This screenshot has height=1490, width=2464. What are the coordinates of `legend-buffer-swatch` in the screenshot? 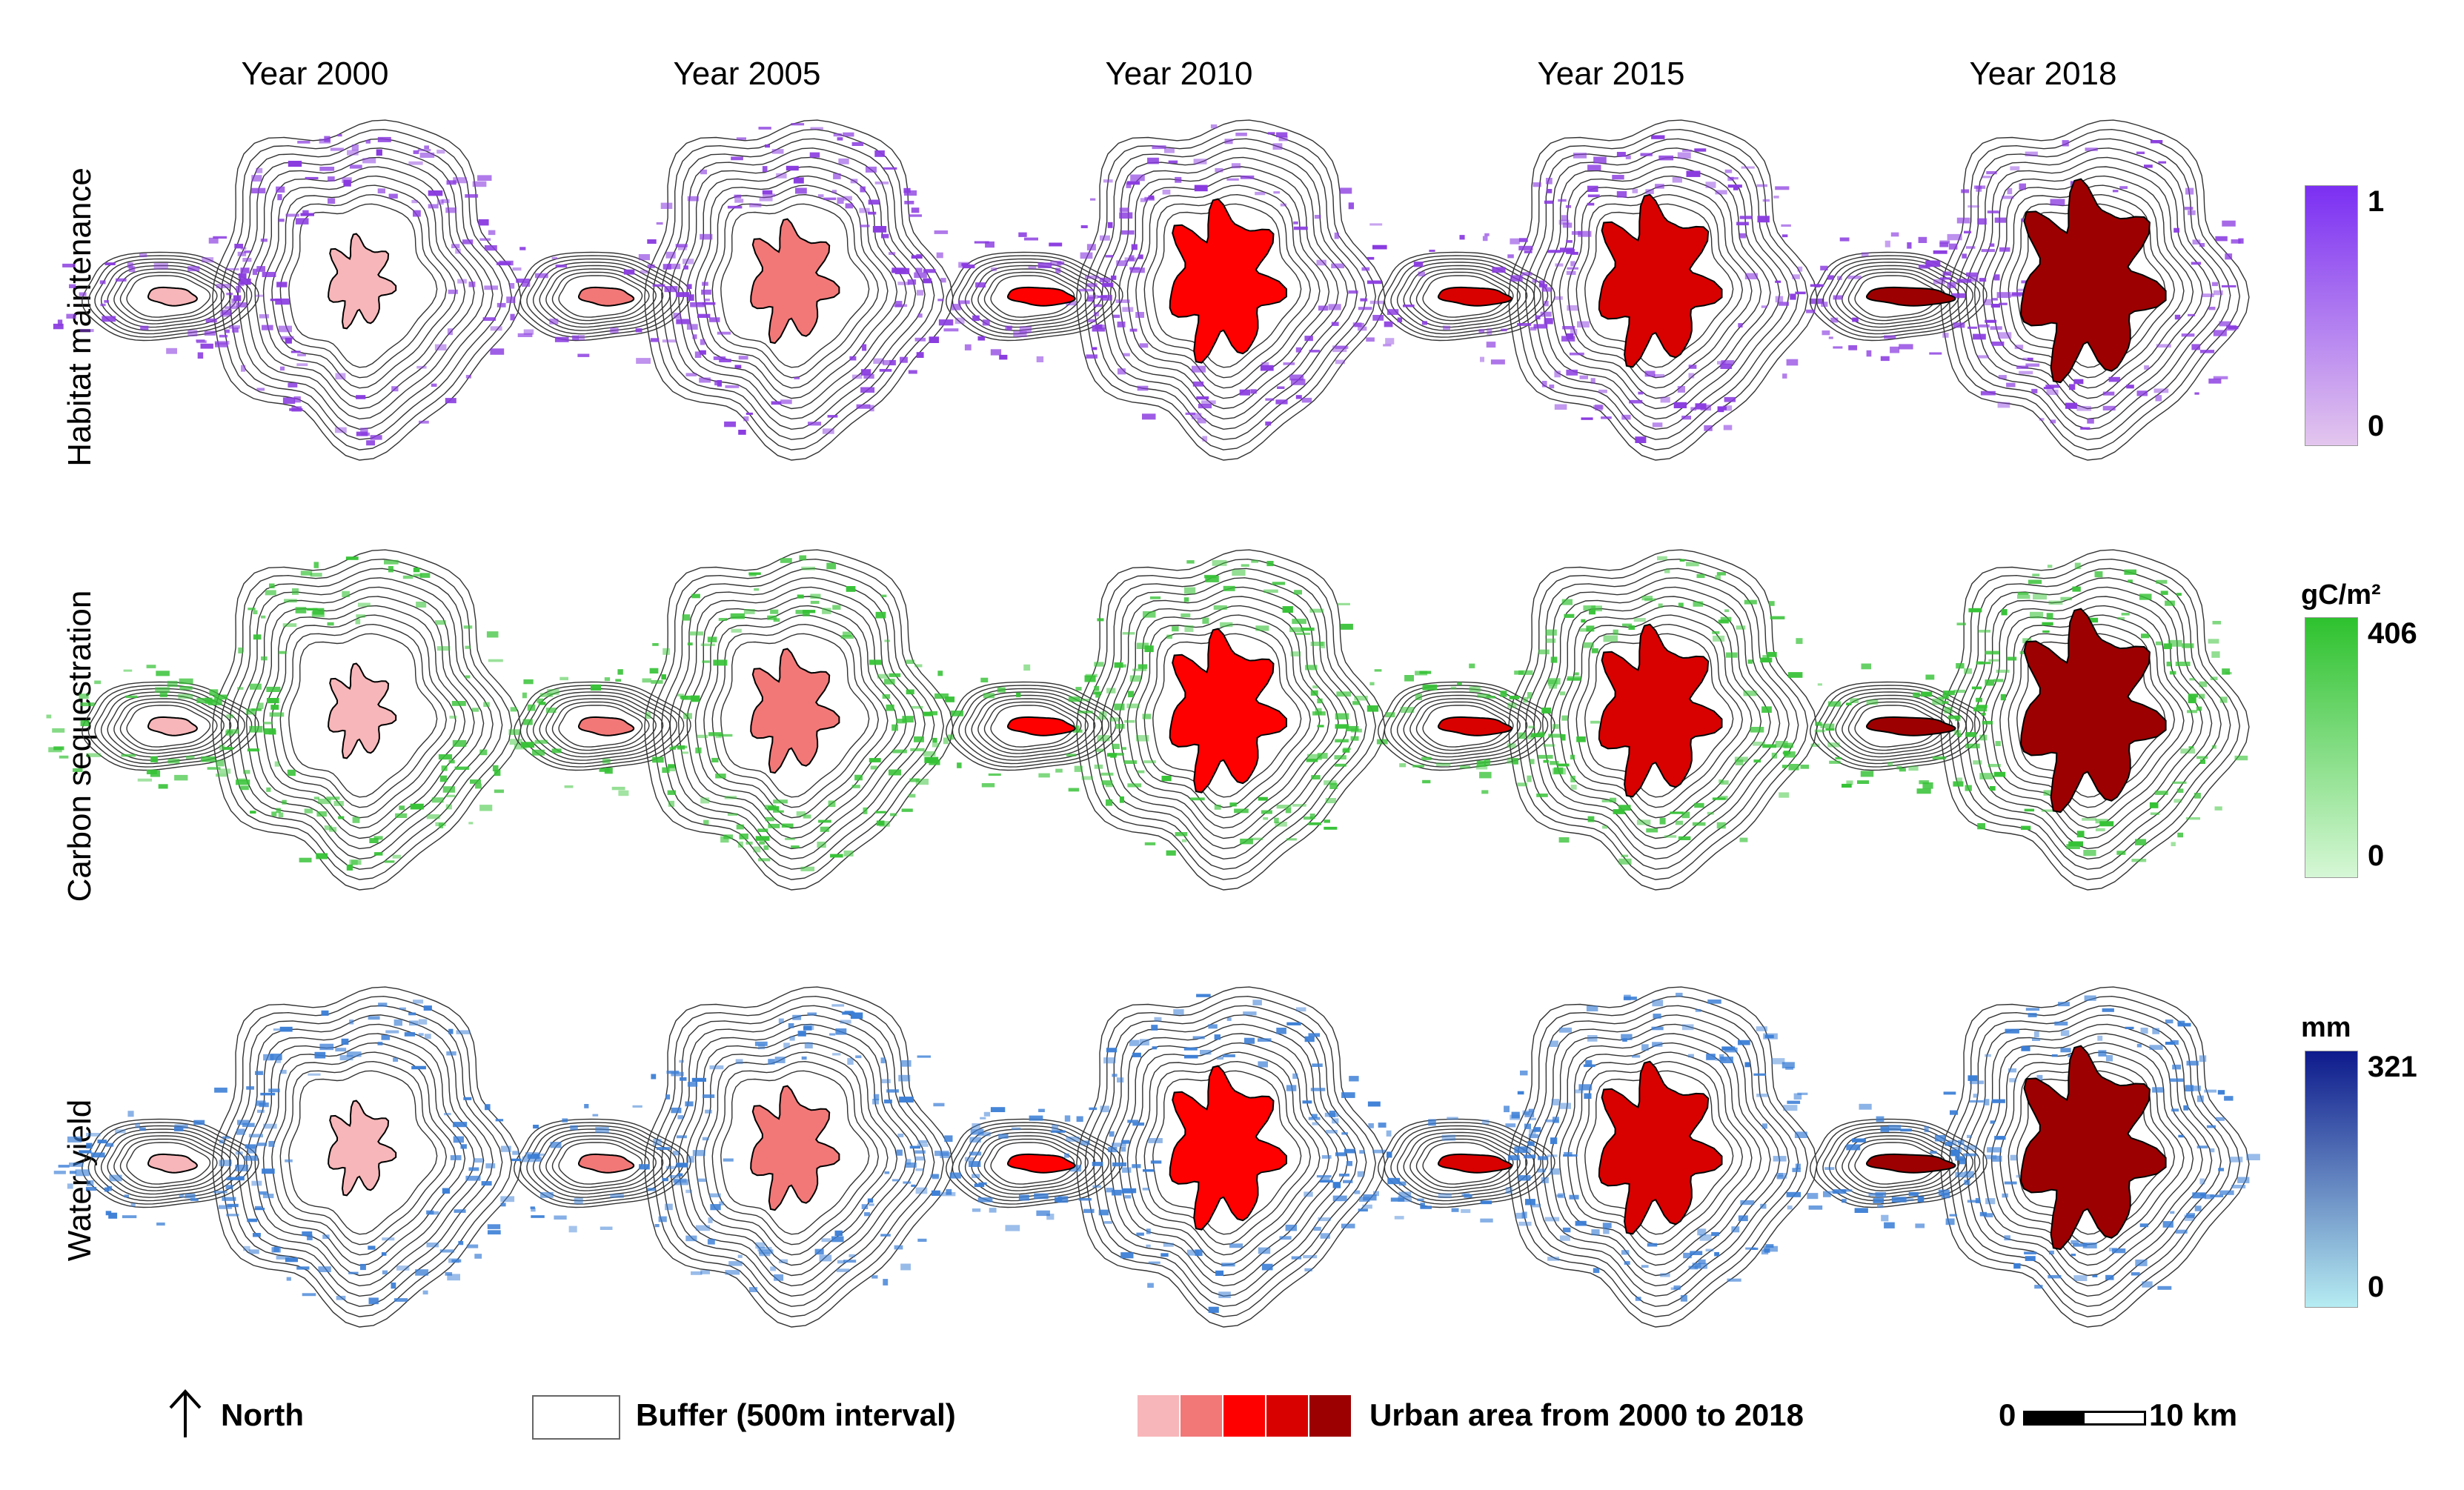 It's located at (576, 1417).